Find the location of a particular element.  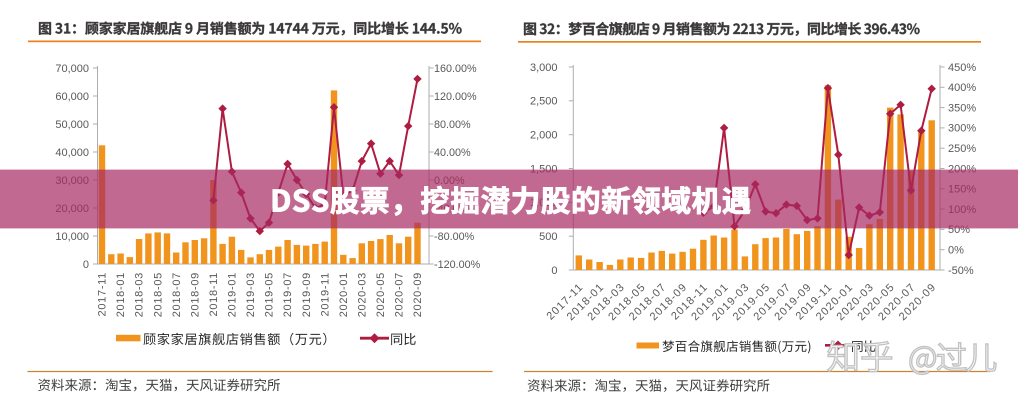

svg-text: 60,000 is located at coordinates (72, 97).